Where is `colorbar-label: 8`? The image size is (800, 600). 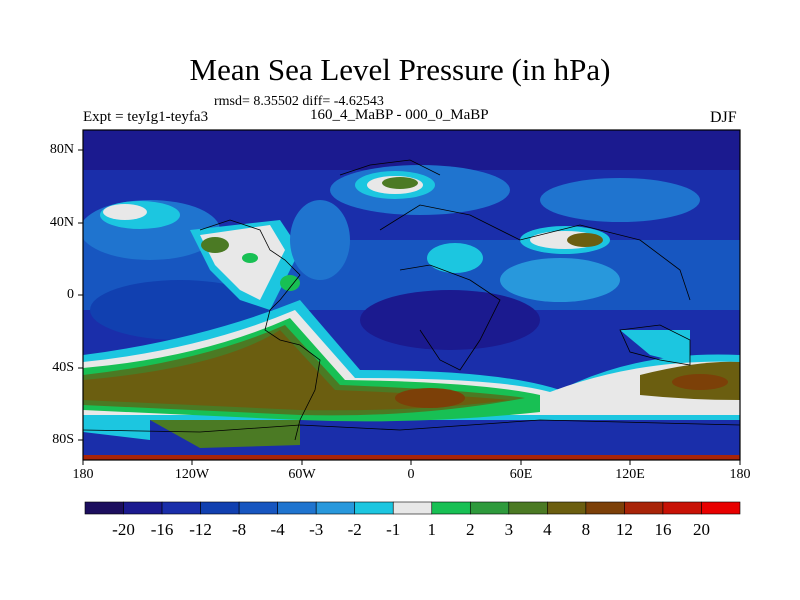
colorbar-label: 8 is located at coordinates (586, 529).